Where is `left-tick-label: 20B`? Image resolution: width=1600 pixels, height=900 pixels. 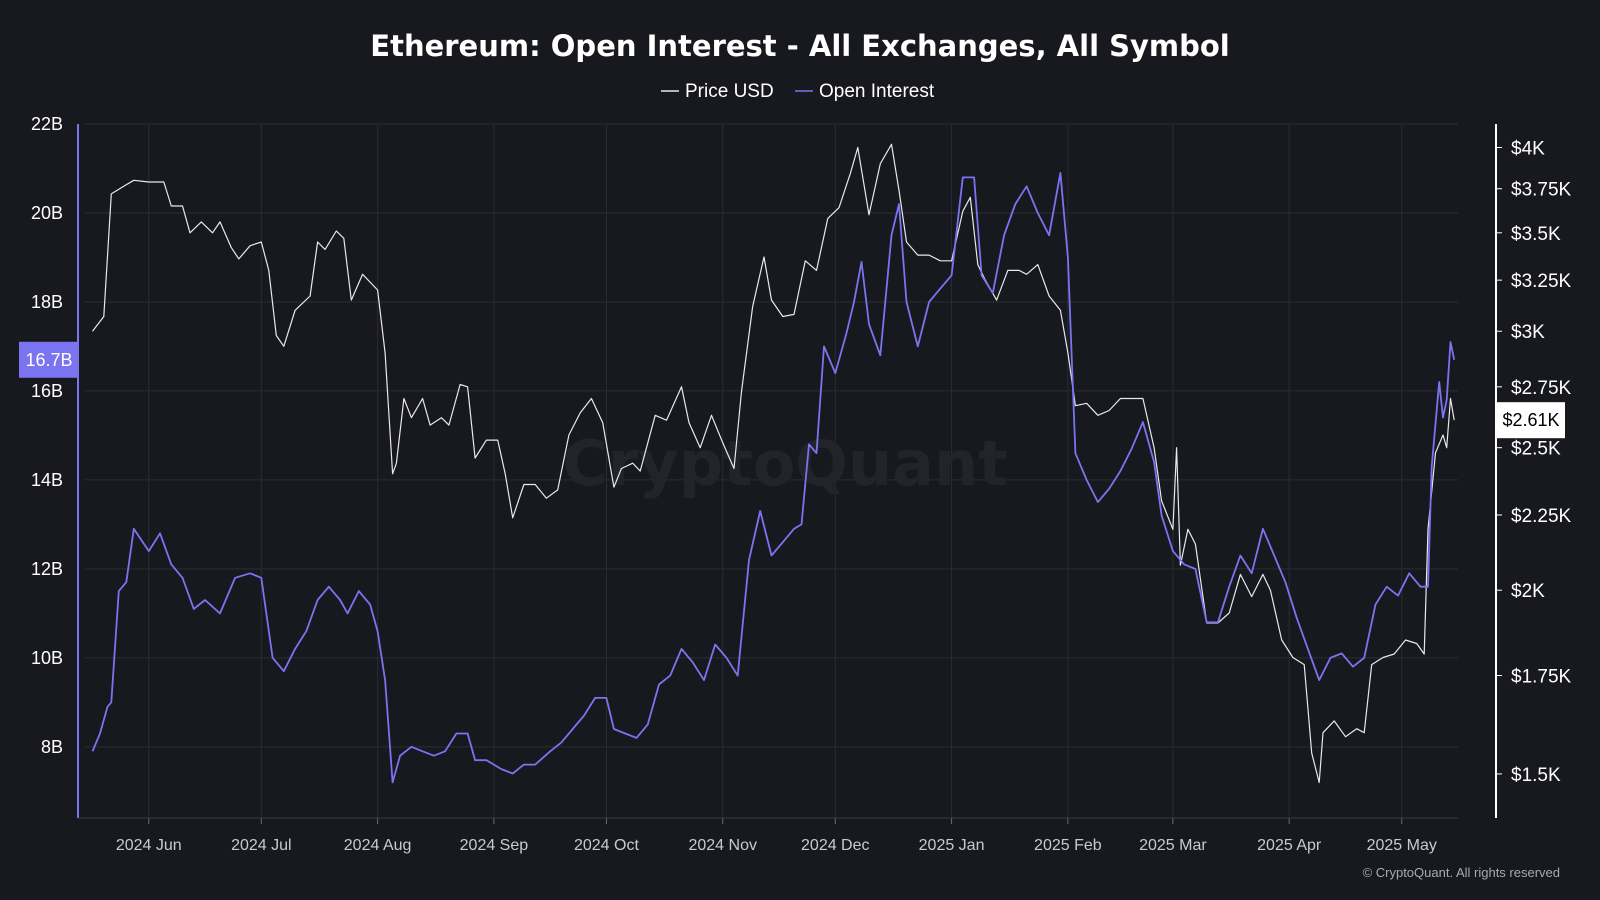 left-tick-label: 20B is located at coordinates (47, 213).